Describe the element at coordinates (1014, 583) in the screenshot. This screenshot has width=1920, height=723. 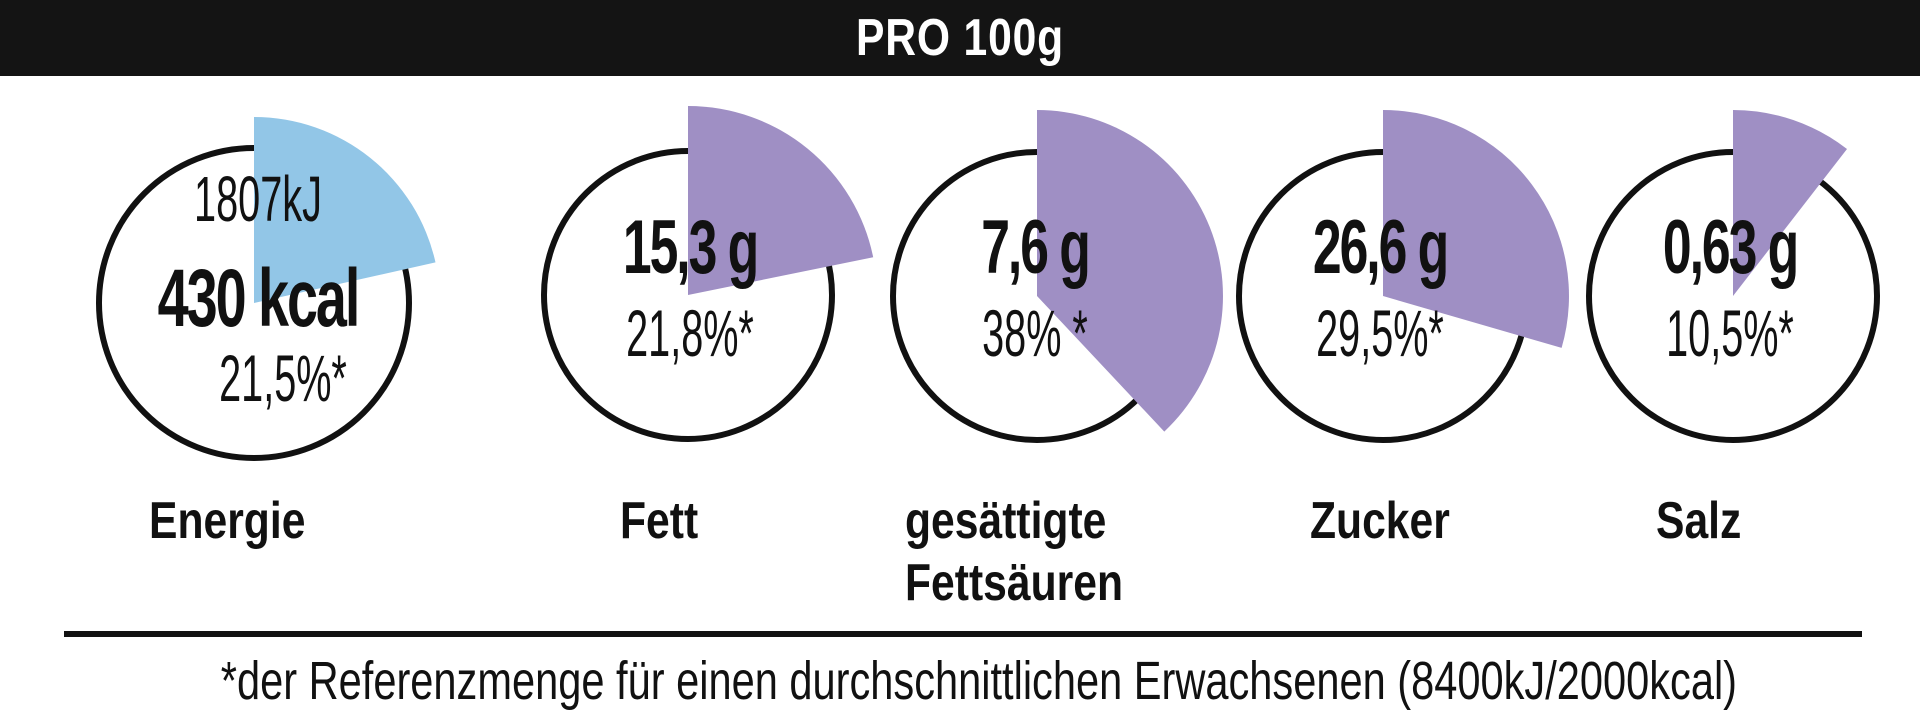
I see `label-gesaettigte-line-2: Fettsäuren` at that location.